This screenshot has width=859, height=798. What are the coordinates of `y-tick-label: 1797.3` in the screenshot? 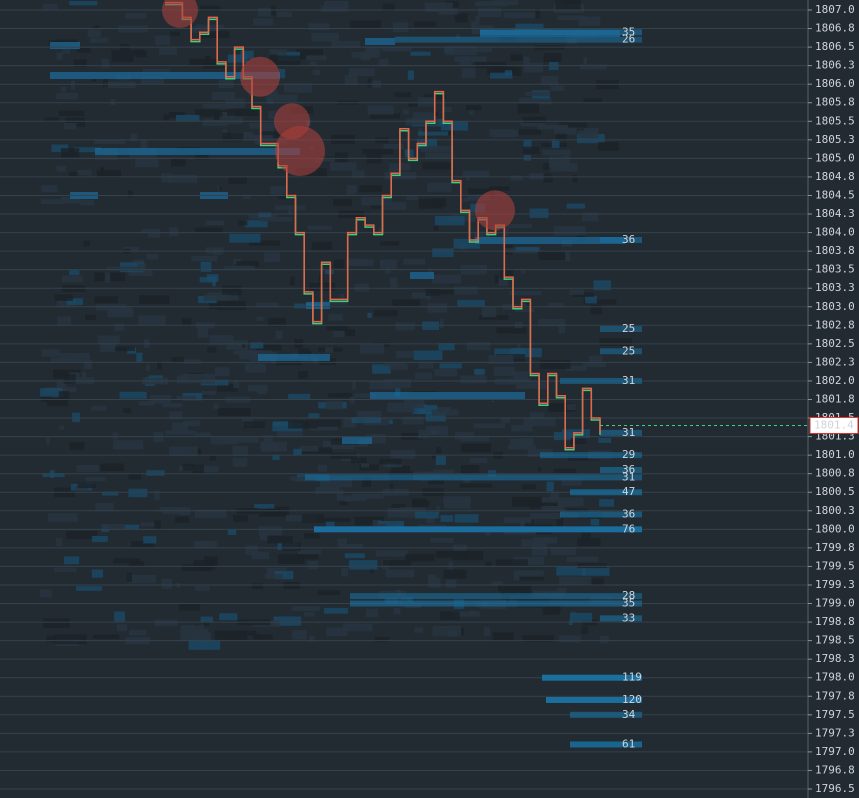 It's located at (835, 732).